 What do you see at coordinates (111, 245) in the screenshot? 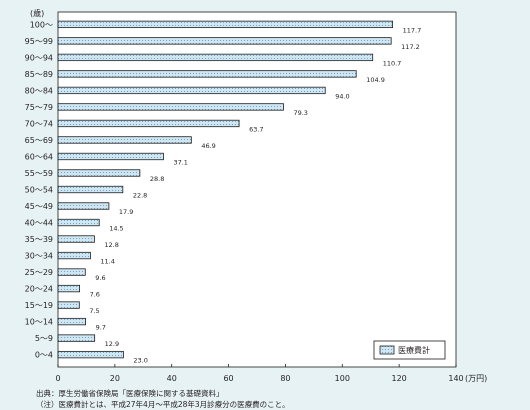
I see `data-label: 12.8` at bounding box center [111, 245].